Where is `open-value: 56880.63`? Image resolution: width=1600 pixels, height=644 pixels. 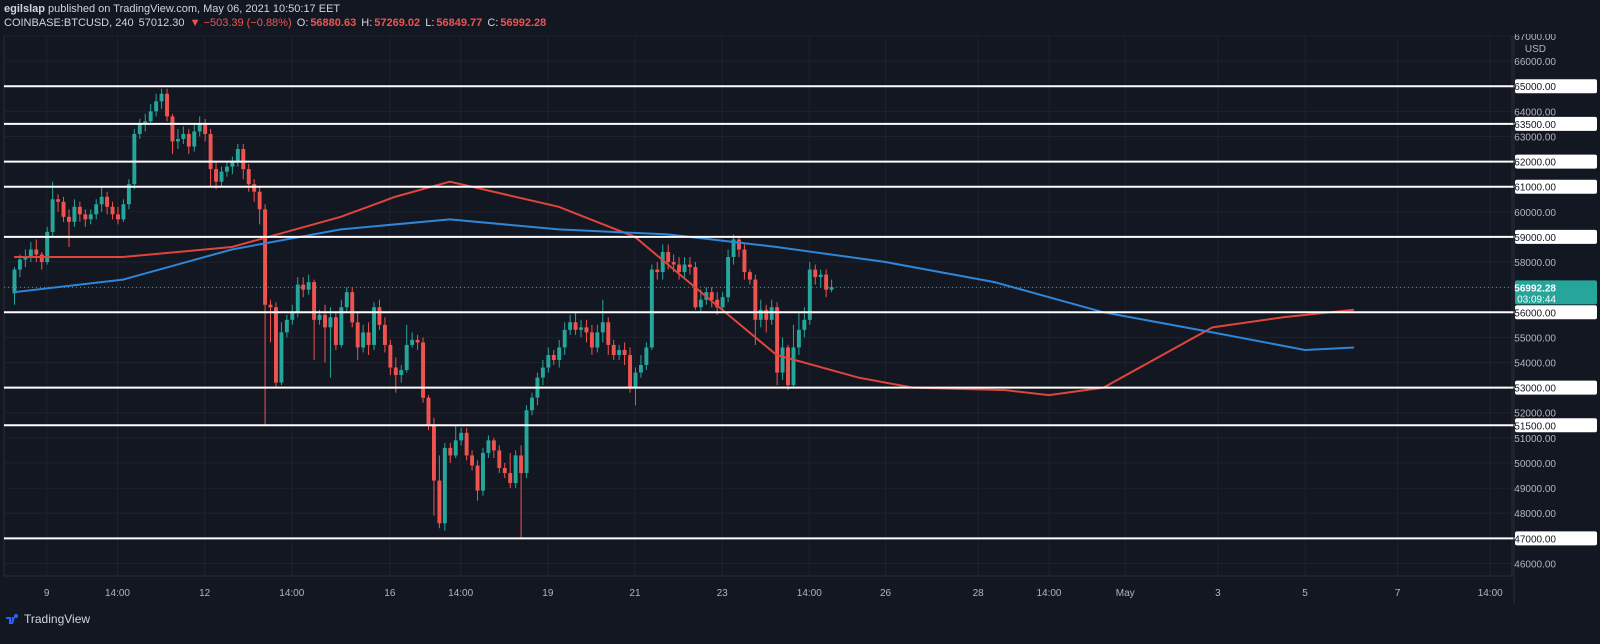 open-value: 56880.63 is located at coordinates (333, 23).